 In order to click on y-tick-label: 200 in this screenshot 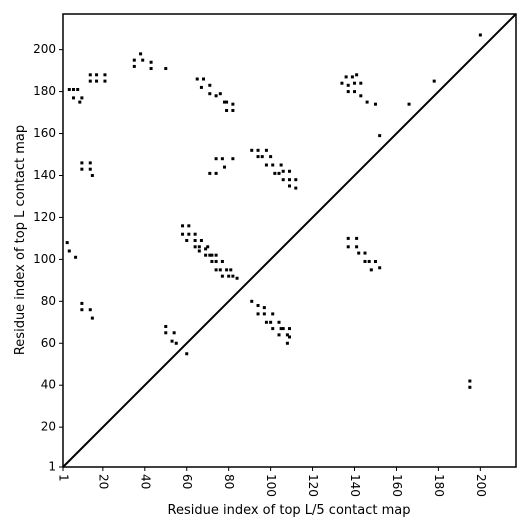, I will do `click(44, 49)`.